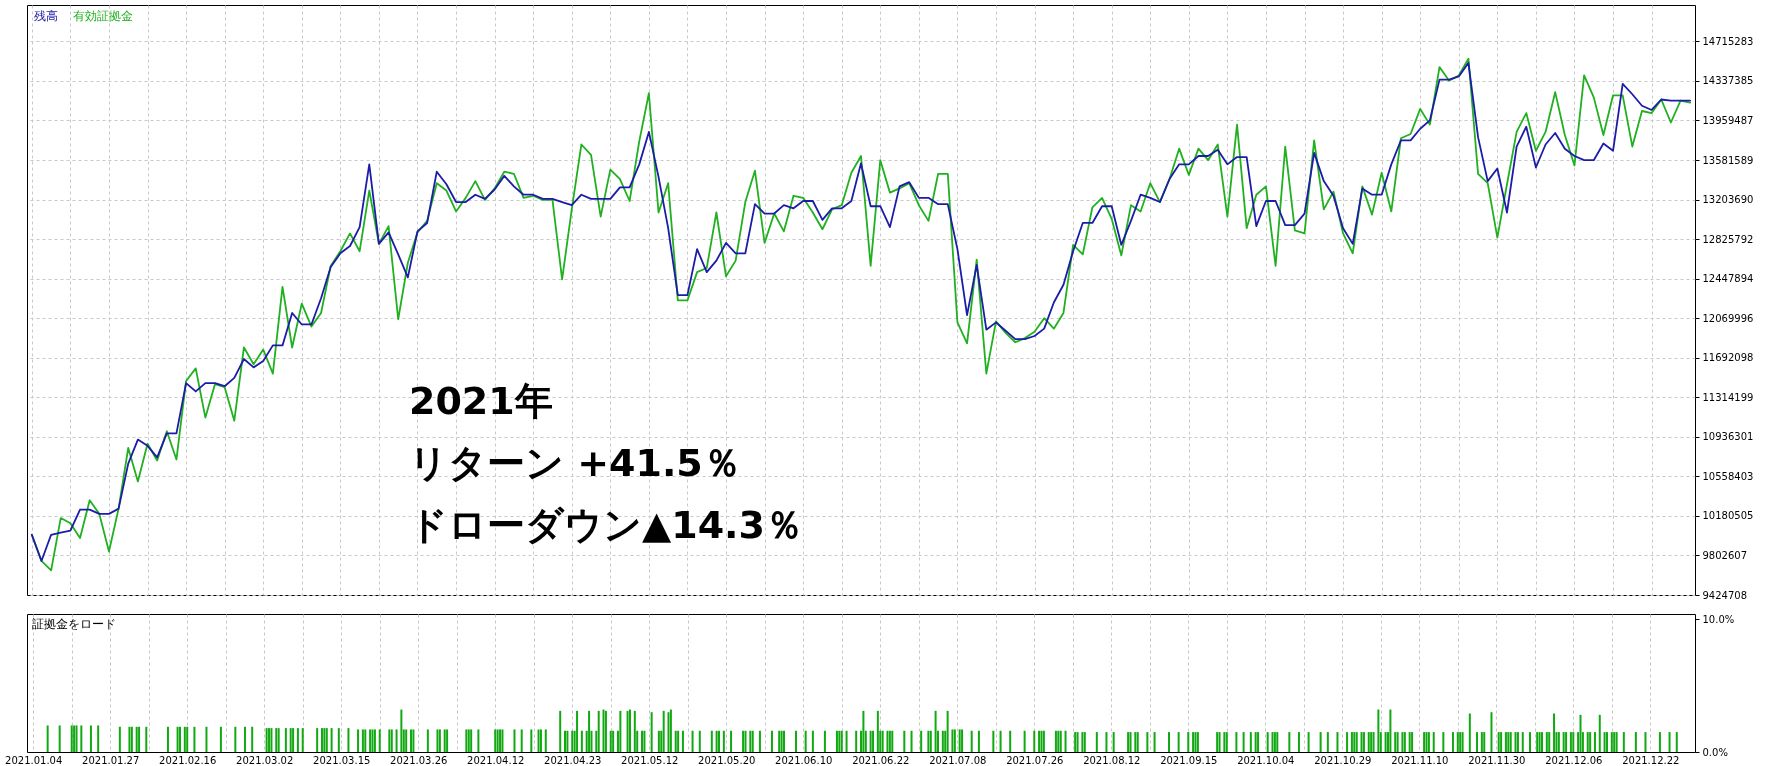 The width and height of the screenshot is (1775, 766). I want to click on x-tick-label: 2021.09.15, so click(1189, 760).